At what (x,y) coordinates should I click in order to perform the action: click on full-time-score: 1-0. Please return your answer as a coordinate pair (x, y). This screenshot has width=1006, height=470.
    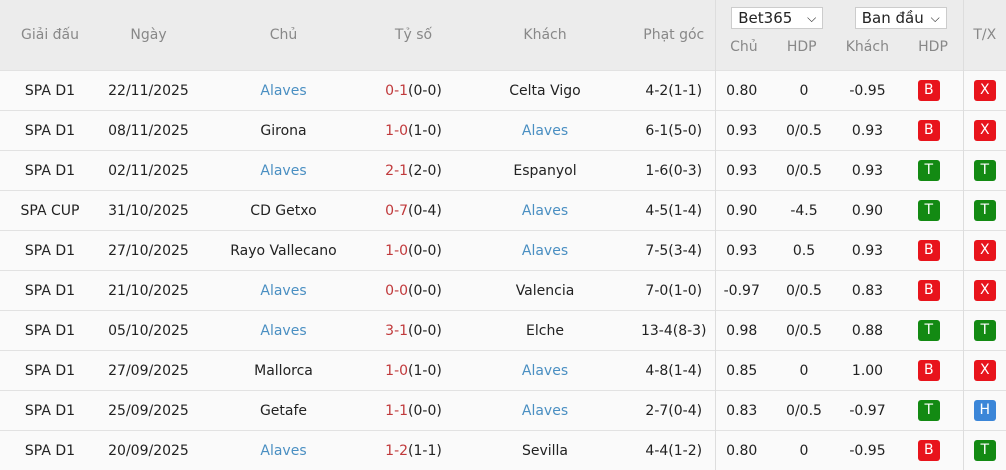
    Looking at the image, I should click on (396, 371).